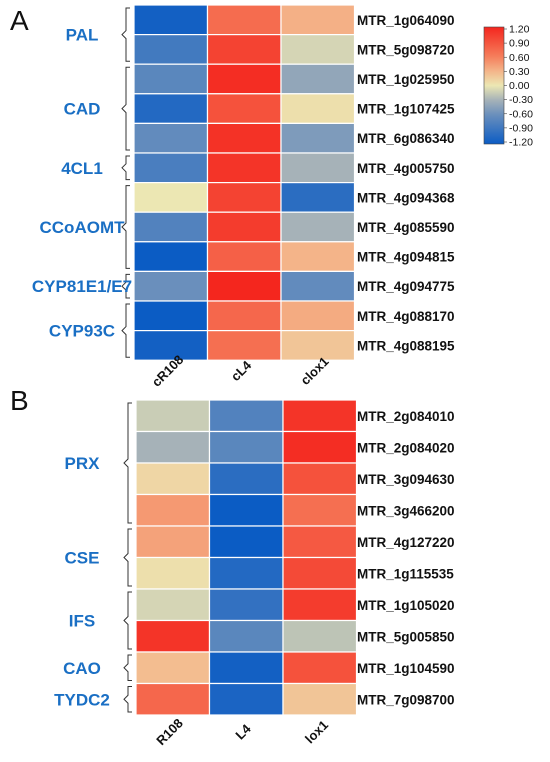 This screenshot has width=550, height=762. I want to click on gene-label: MTR_1g115535, so click(405, 573).